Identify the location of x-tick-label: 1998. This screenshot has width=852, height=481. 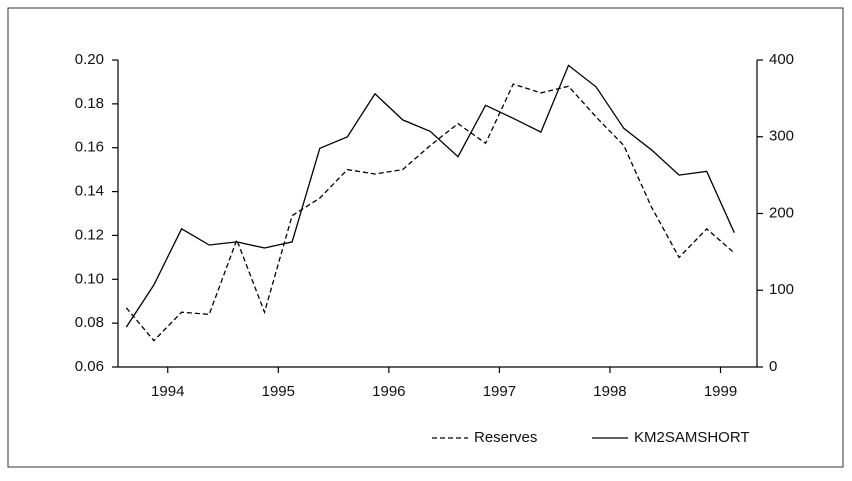
(609, 391).